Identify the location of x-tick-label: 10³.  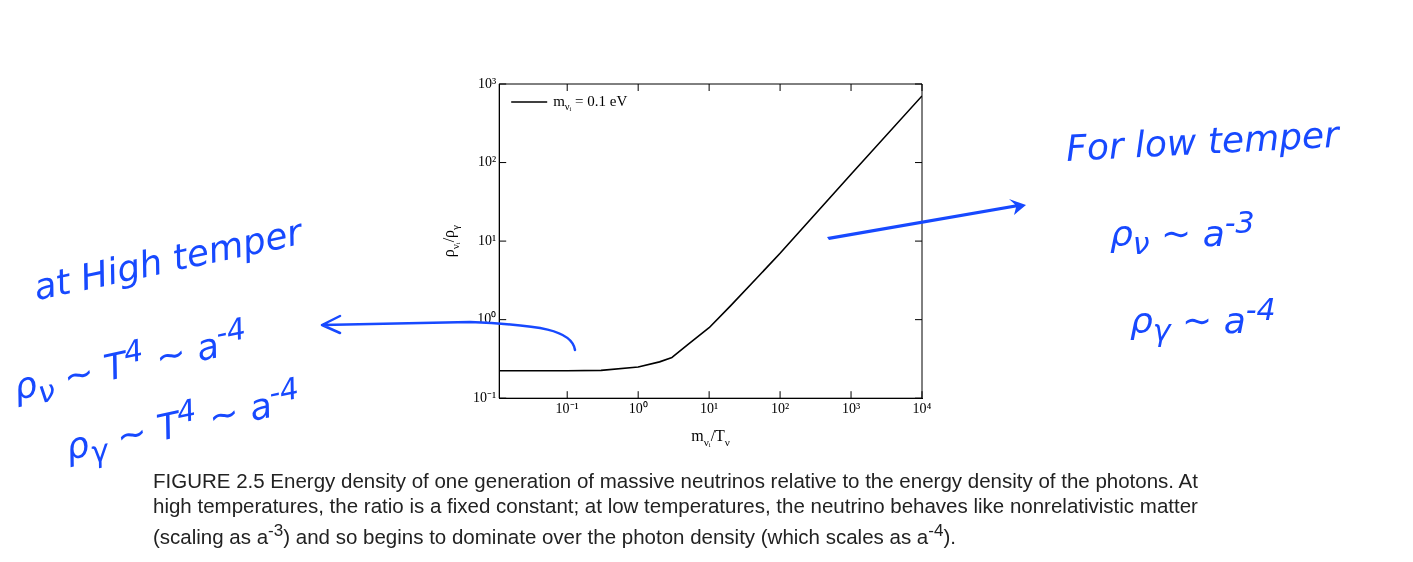
(851, 409).